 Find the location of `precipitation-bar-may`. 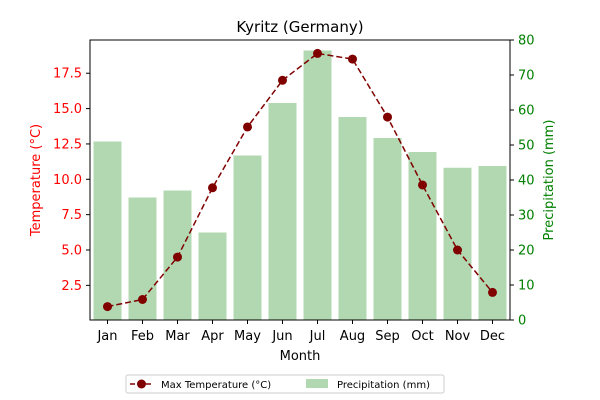

precipitation-bar-may is located at coordinates (247, 237).